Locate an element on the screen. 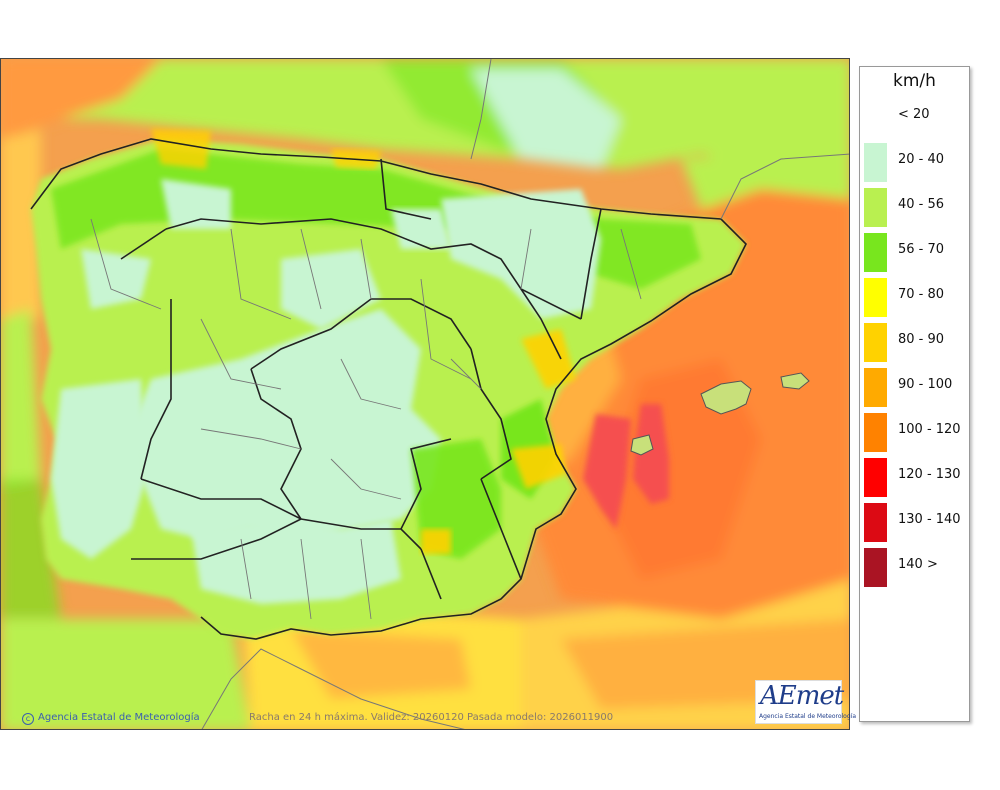 Image resolution: width=1000 pixels, height=790 pixels. legend-item: 20 - 40 is located at coordinates (914, 161).